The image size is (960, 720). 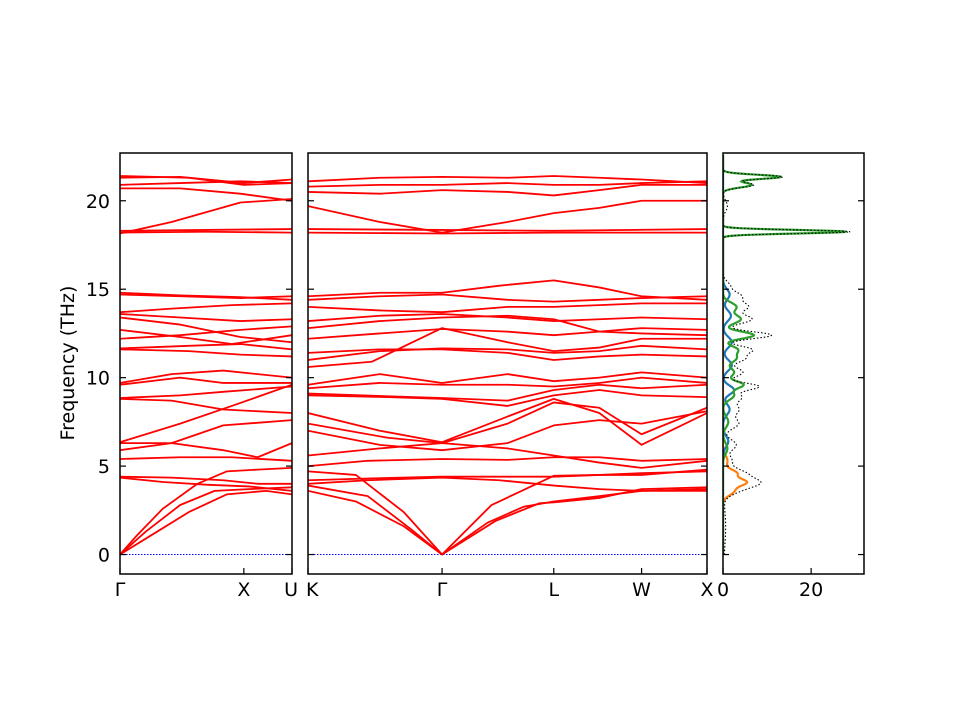 What do you see at coordinates (98, 379) in the screenshot?
I see `y-tick-label: 10` at bounding box center [98, 379].